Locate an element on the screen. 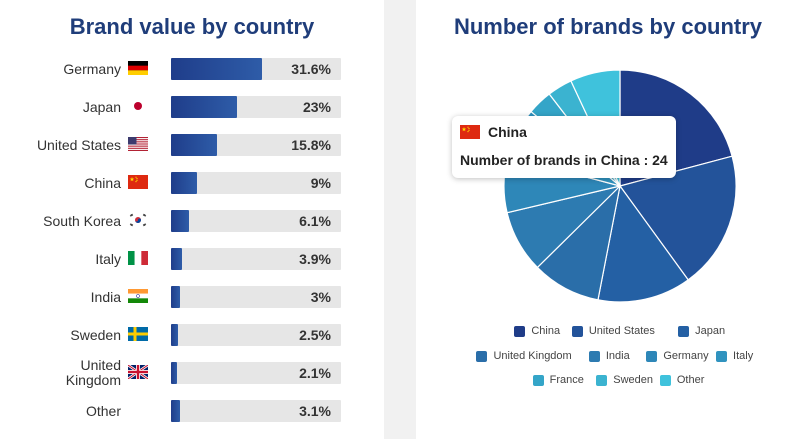 The width and height of the screenshot is (800, 439). bar-row: Italy 3.9% is located at coordinates (192, 259).